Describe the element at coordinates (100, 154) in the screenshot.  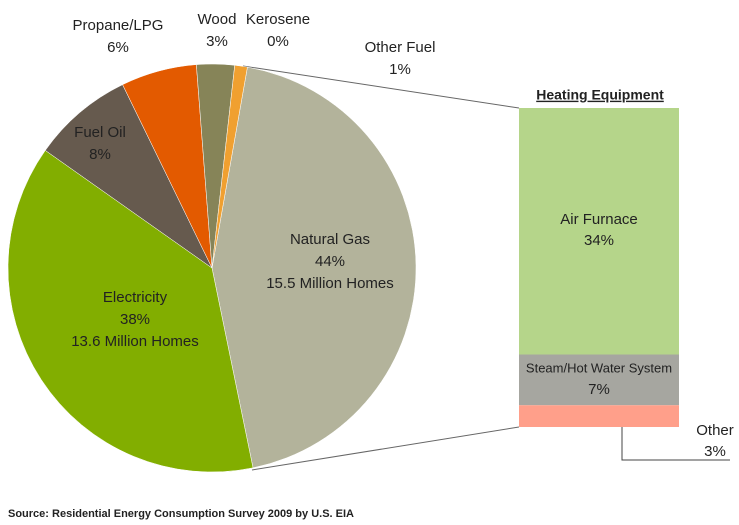
I see `slice-value: 8%` at that location.